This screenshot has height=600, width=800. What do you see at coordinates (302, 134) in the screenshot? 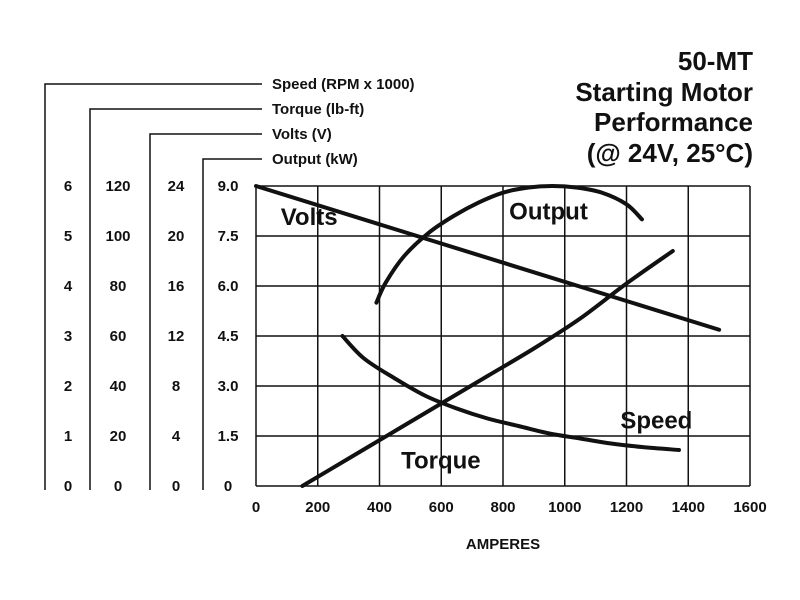
I see `scale-label: Volts (V)` at bounding box center [302, 134].